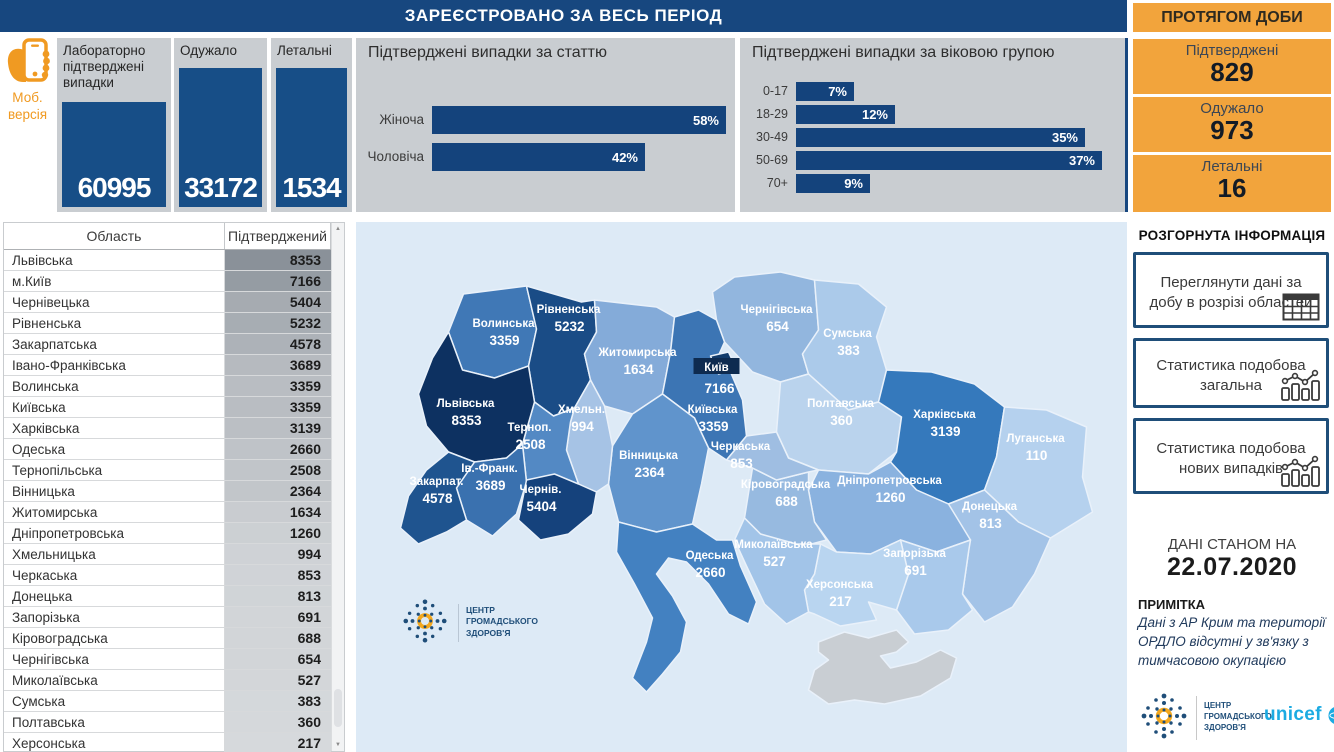  I want to click on daily-card-1: Одужало 973, so click(1232, 124).